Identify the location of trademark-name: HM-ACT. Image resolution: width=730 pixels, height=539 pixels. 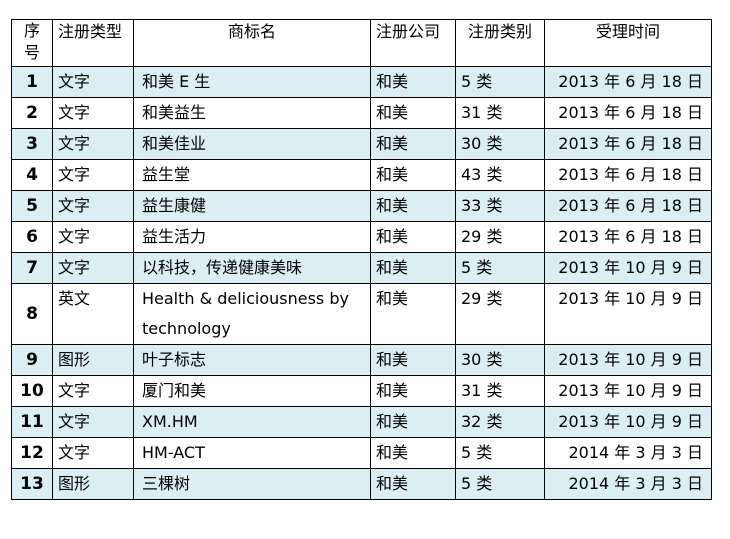
(252, 453).